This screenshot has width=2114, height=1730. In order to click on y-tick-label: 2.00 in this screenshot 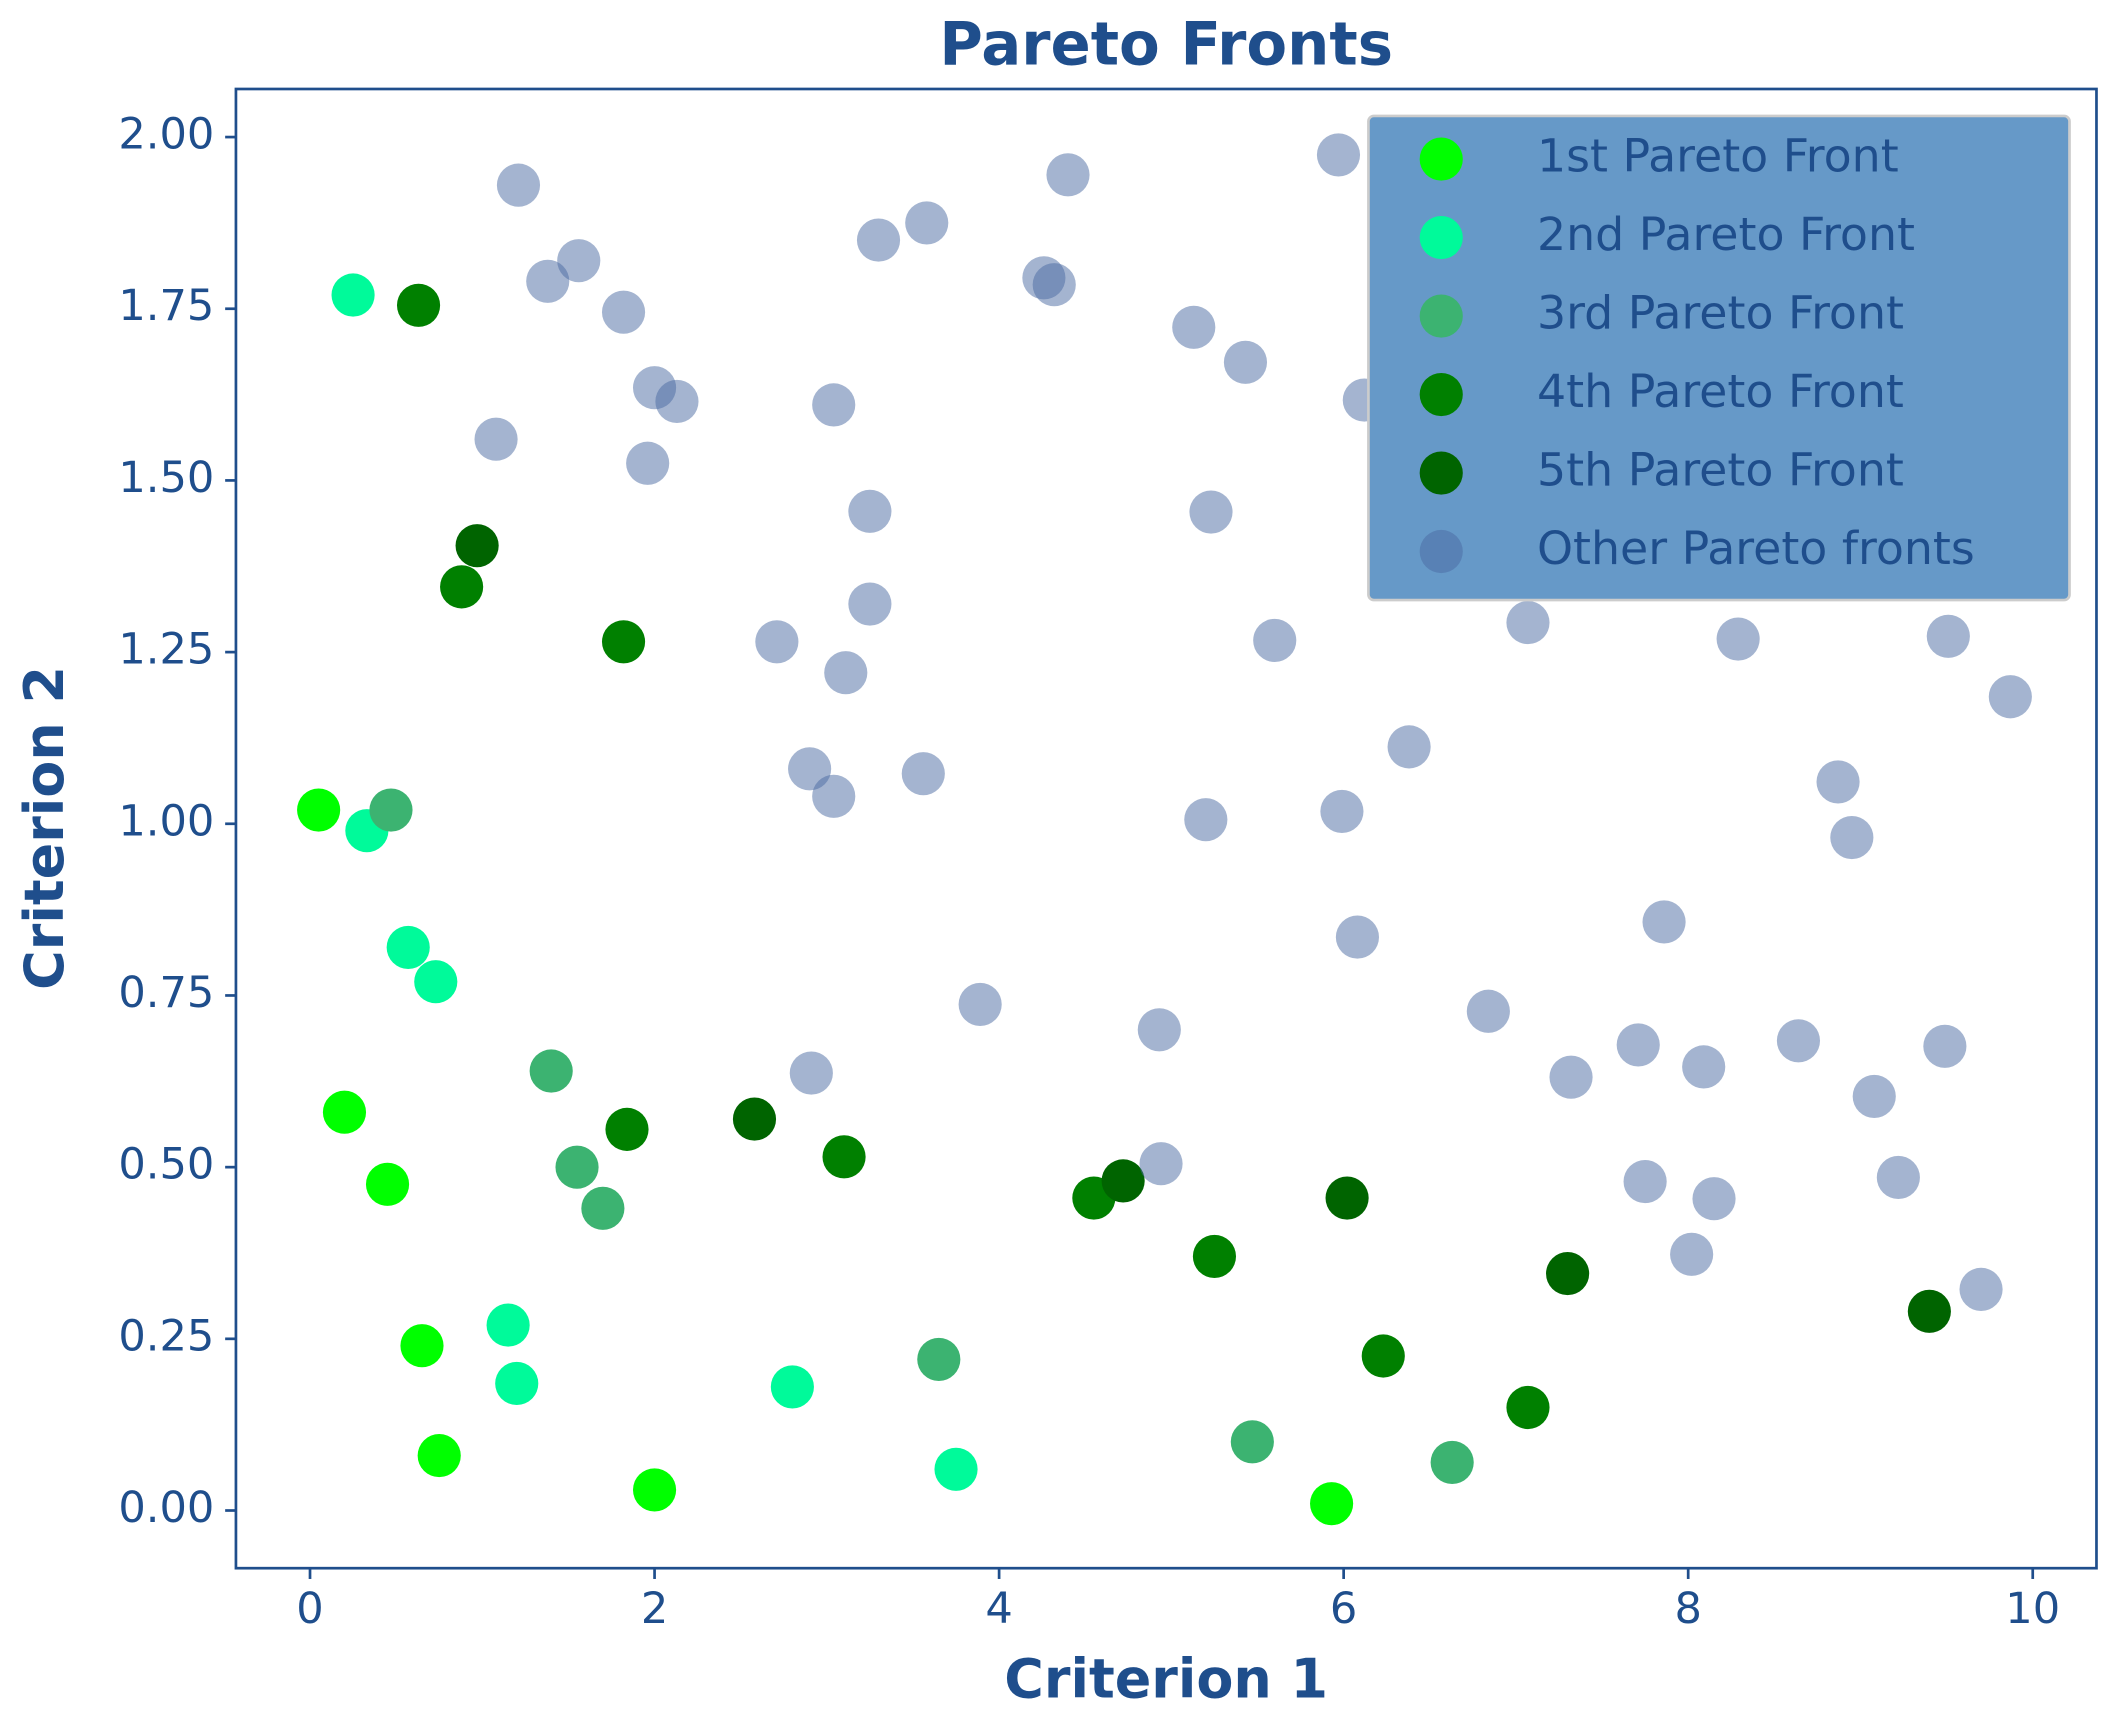, I will do `click(166, 135)`.